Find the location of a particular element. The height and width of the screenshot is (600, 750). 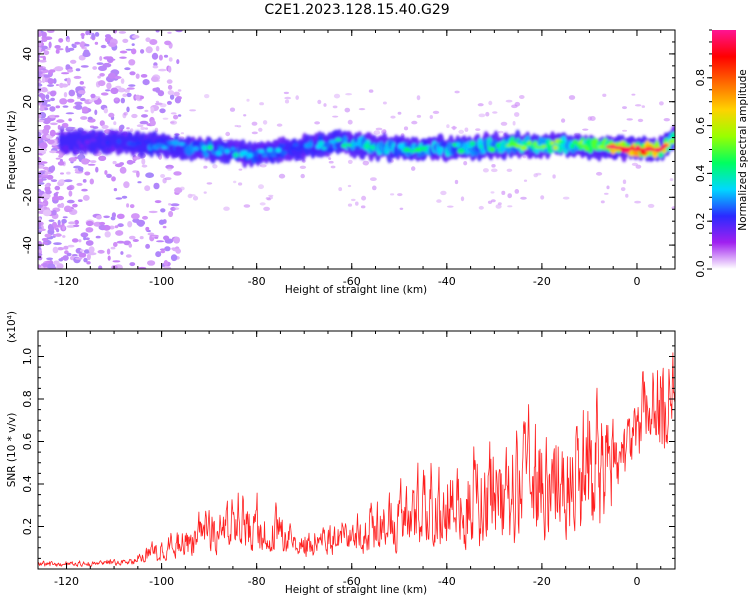

colorbar-label: Normalized spectral amplitude is located at coordinates (743, 149).